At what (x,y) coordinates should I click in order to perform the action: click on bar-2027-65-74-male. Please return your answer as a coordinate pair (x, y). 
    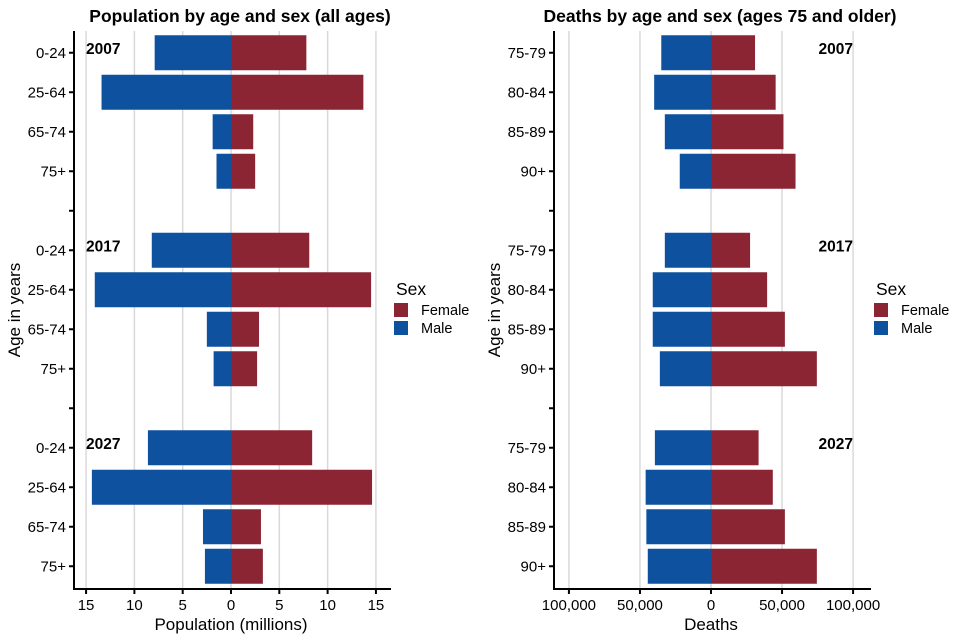
    Looking at the image, I should click on (216, 527).